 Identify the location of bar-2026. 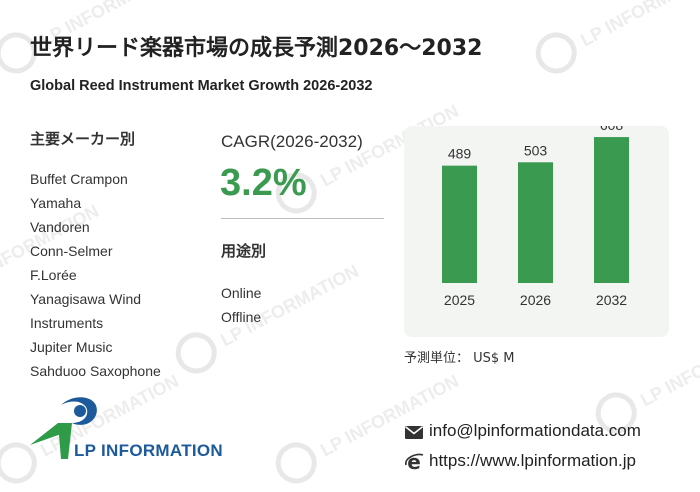
(535, 222).